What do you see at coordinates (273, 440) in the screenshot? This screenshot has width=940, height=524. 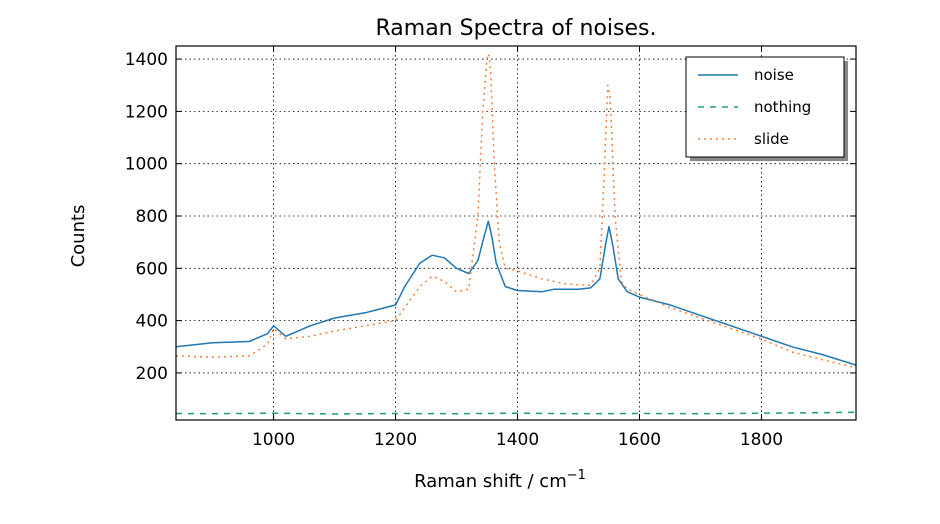 I see `x-tick-label: 1000` at bounding box center [273, 440].